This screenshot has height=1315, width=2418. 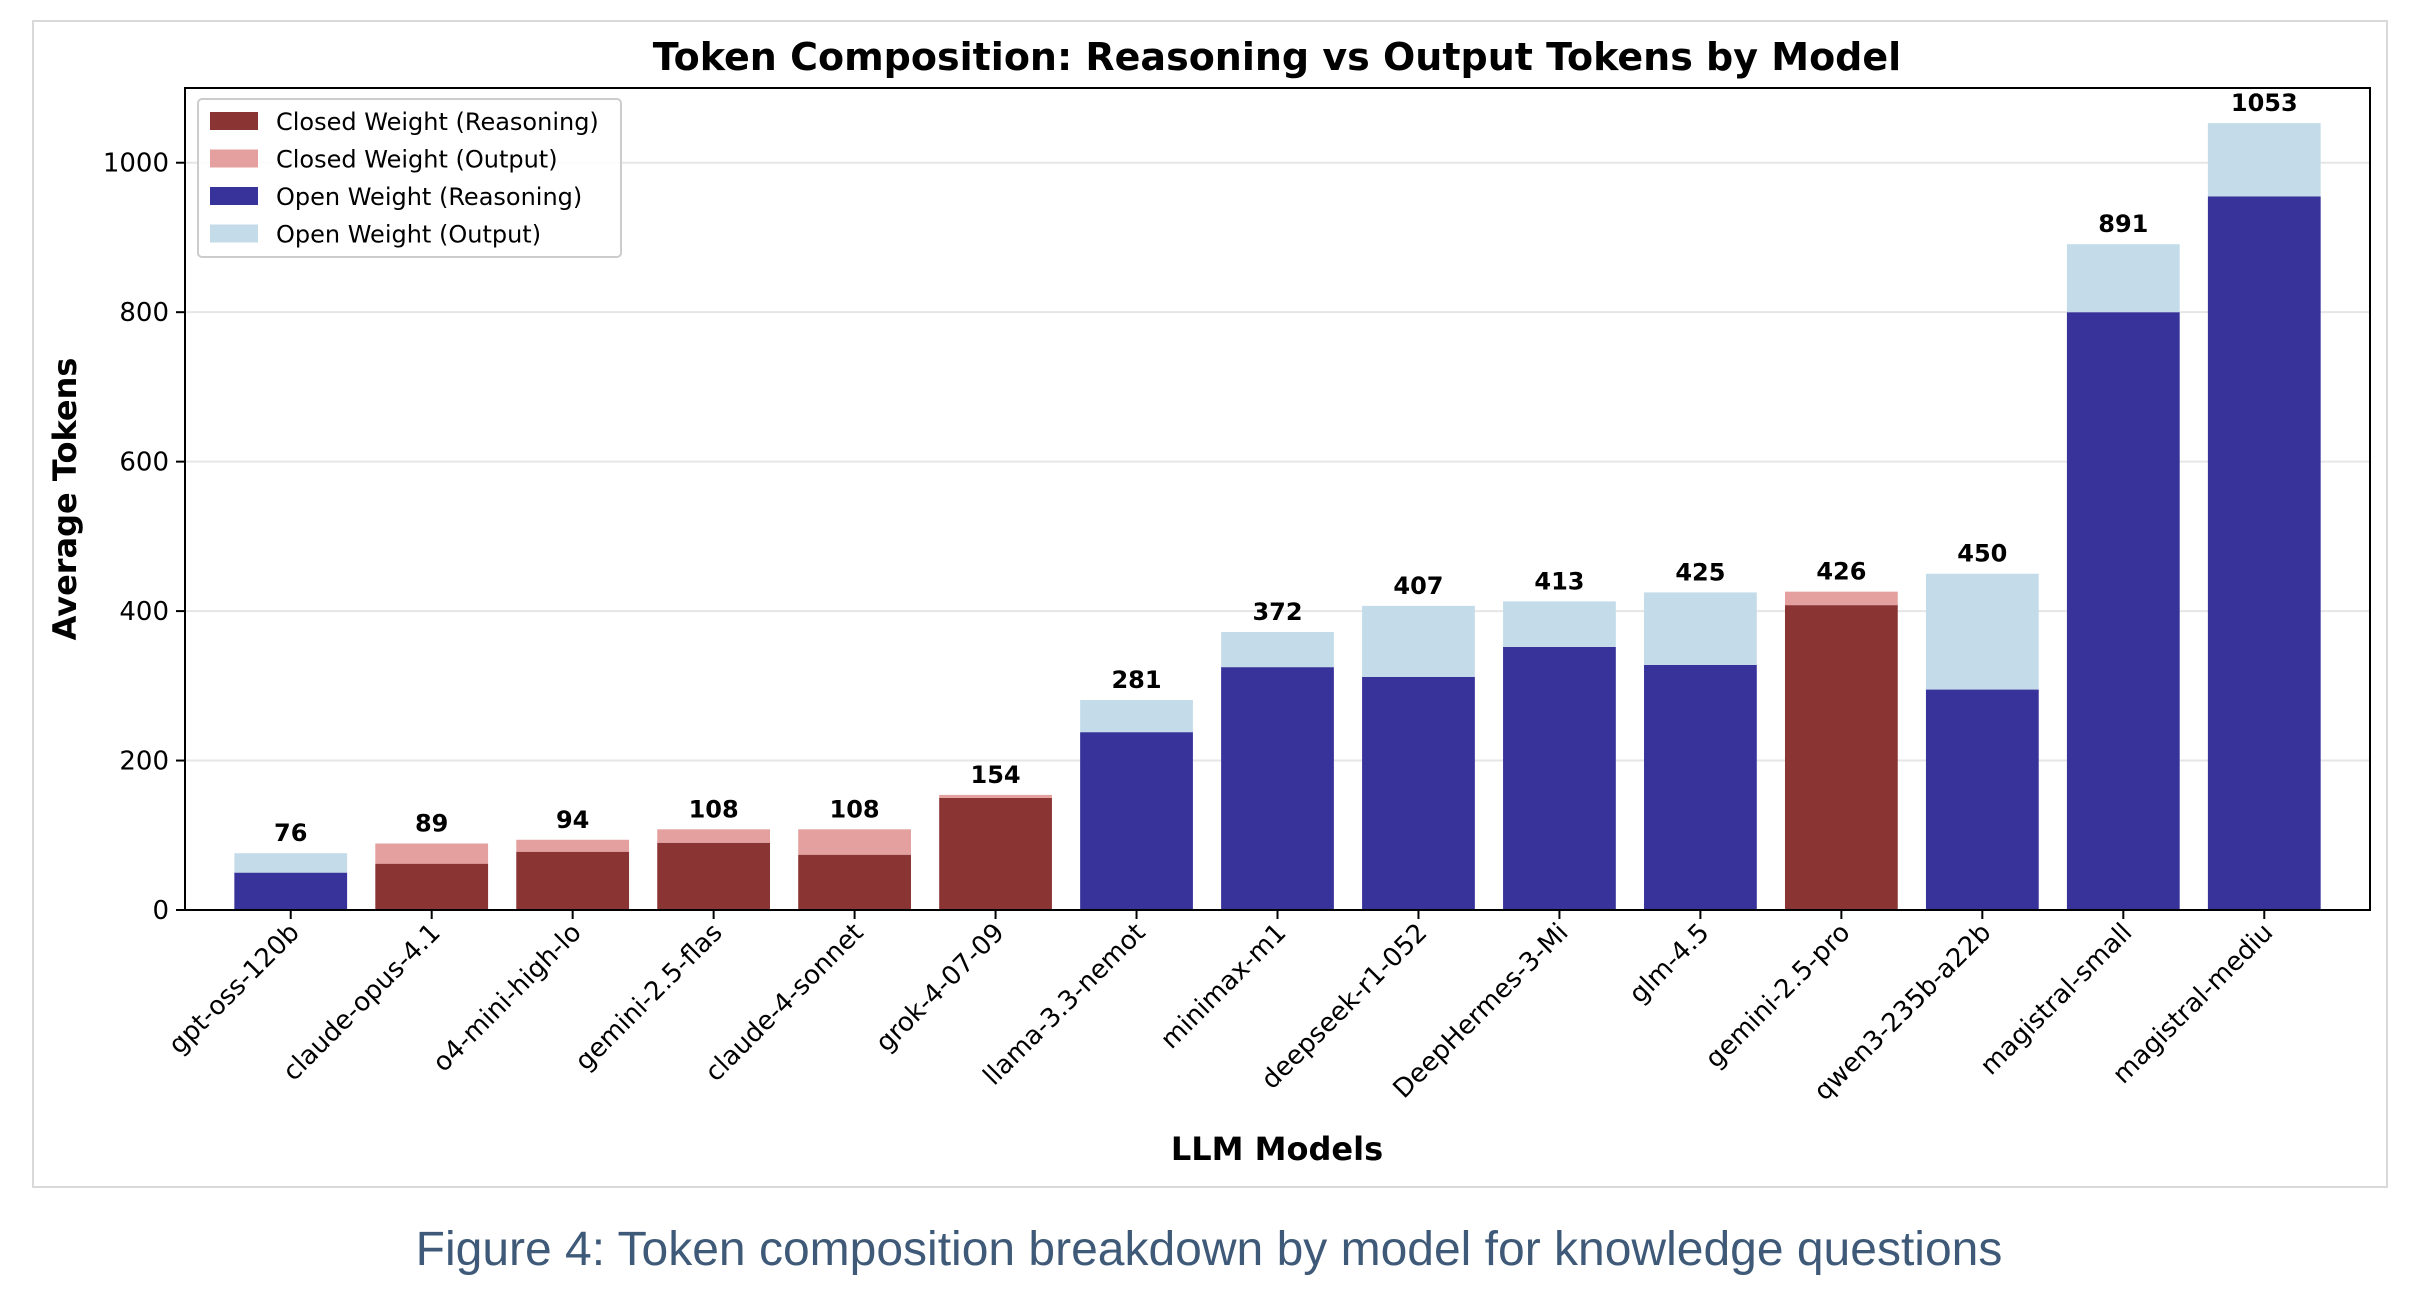 I want to click on legend-label: Open Weight (Reasoning), so click(x=429, y=197).